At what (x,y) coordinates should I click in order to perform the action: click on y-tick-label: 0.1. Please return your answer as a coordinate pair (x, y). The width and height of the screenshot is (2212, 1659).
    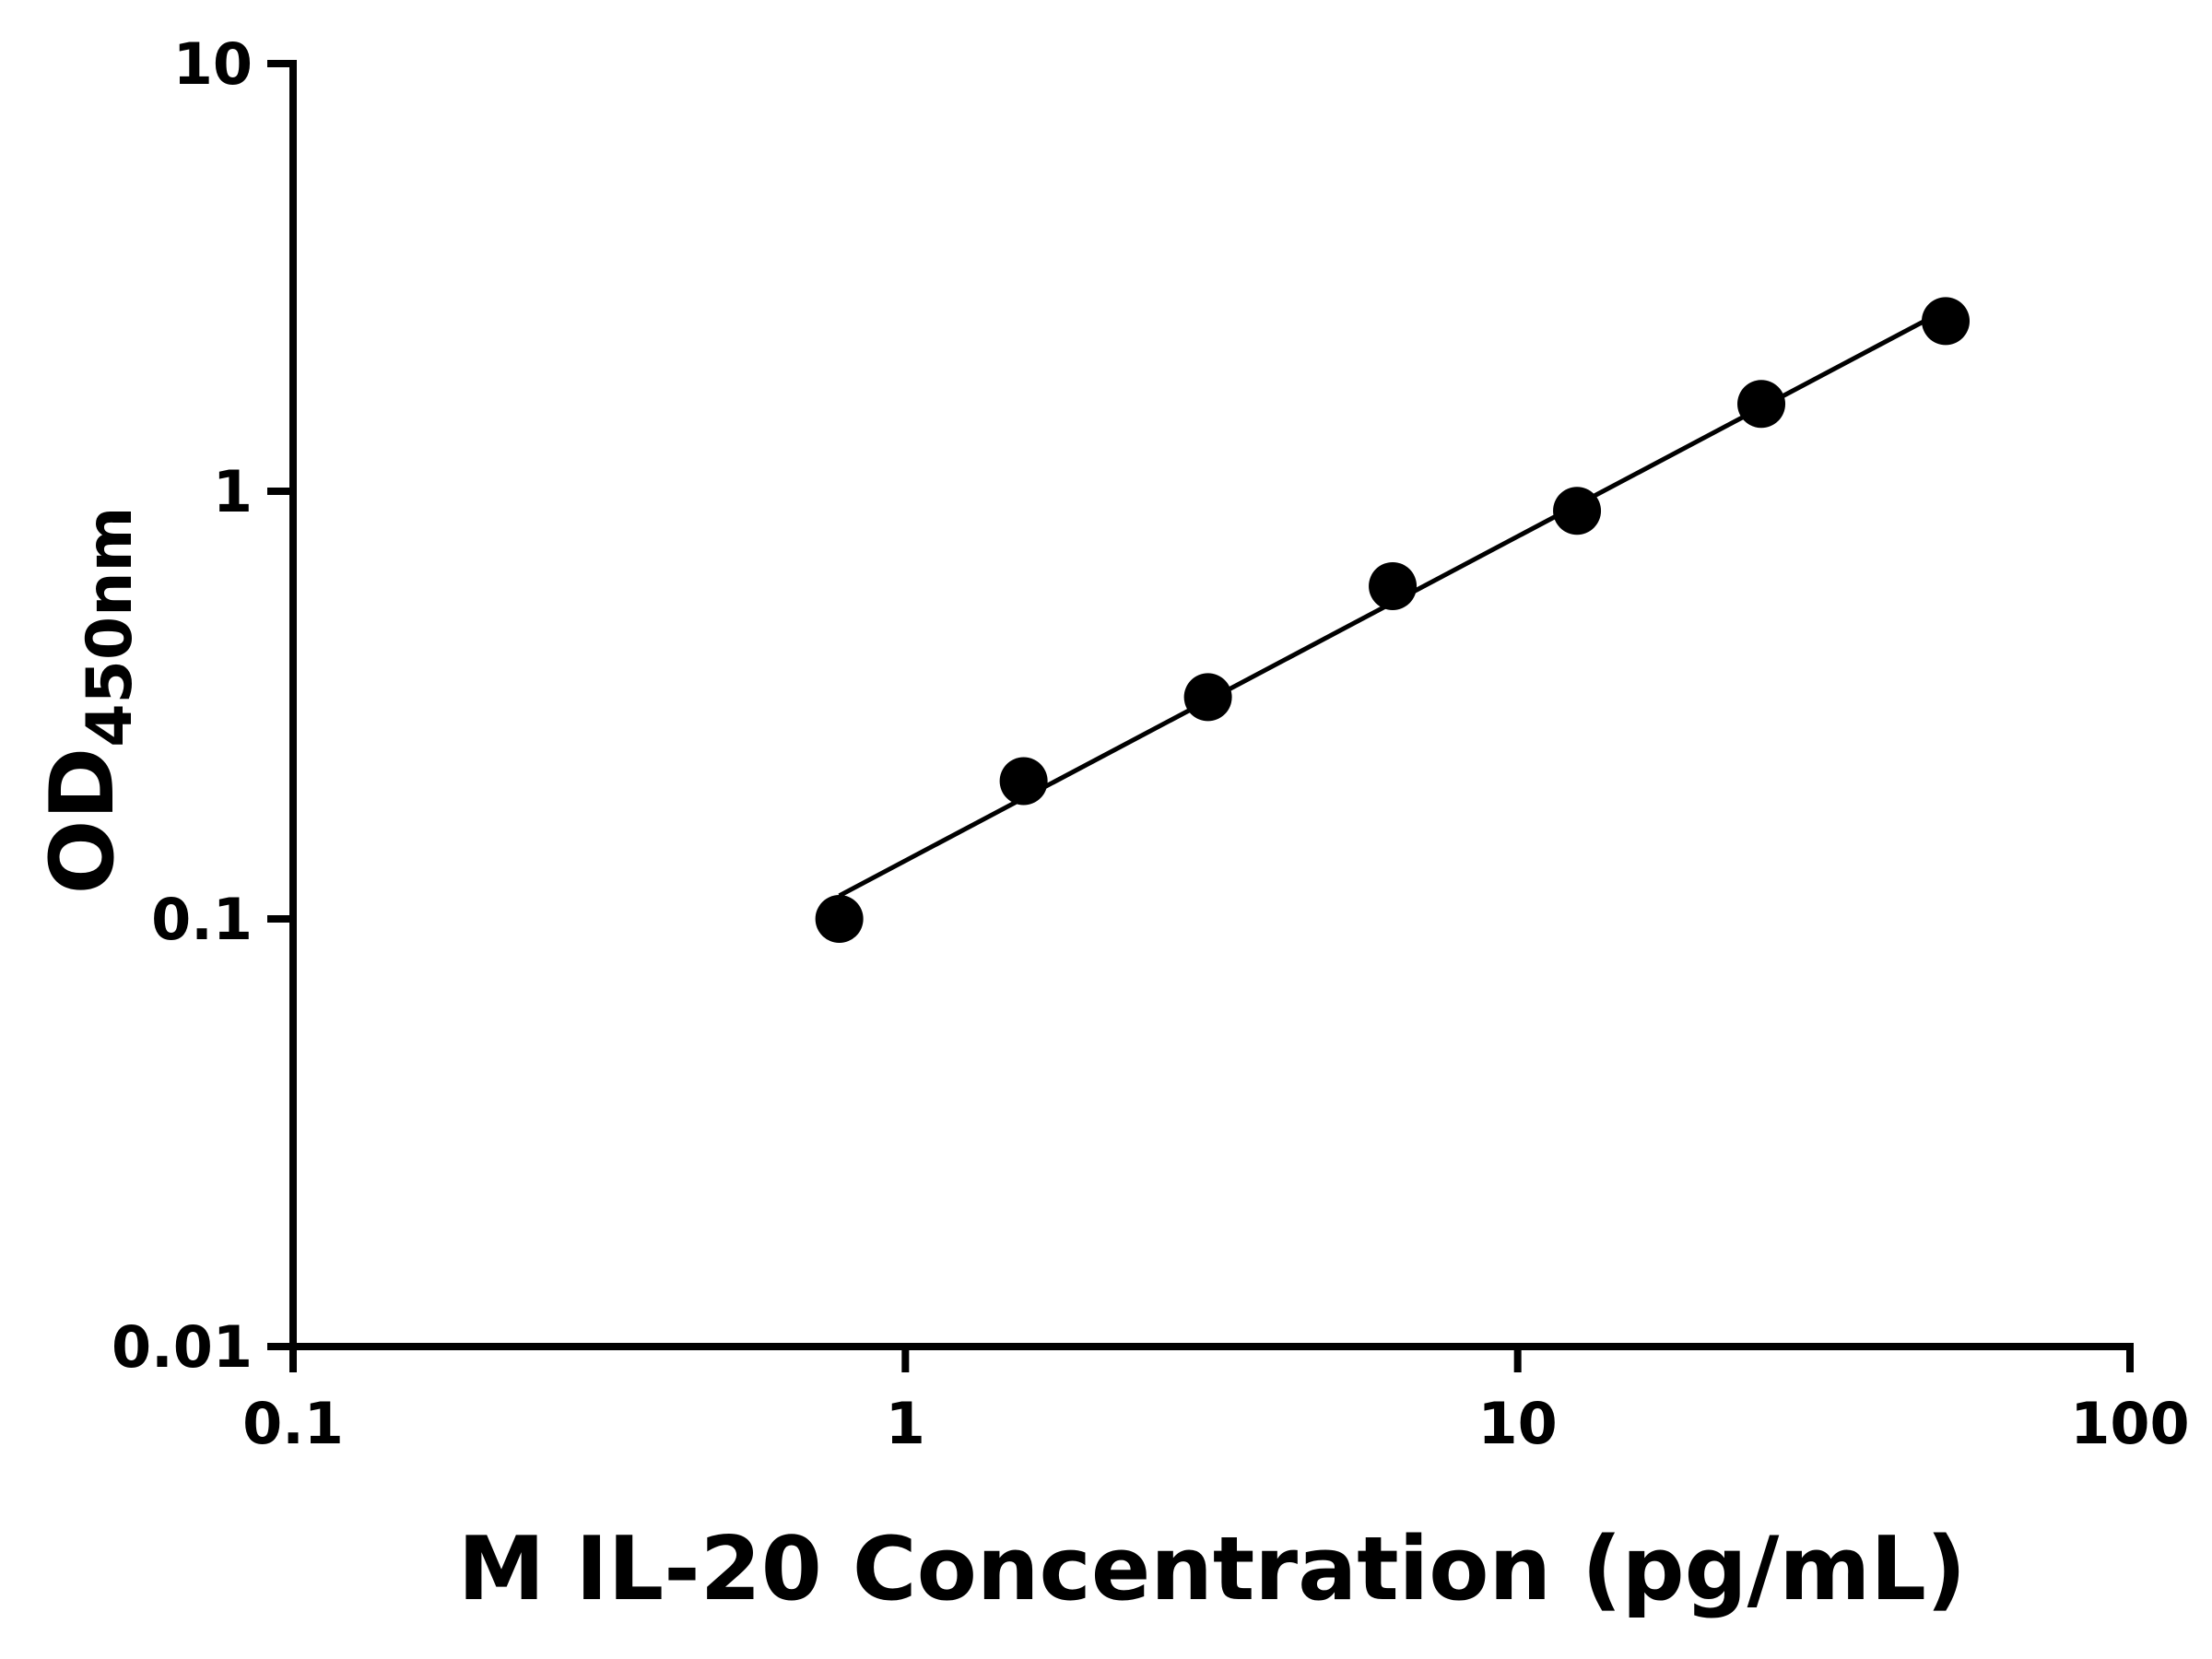
    Looking at the image, I should click on (202, 919).